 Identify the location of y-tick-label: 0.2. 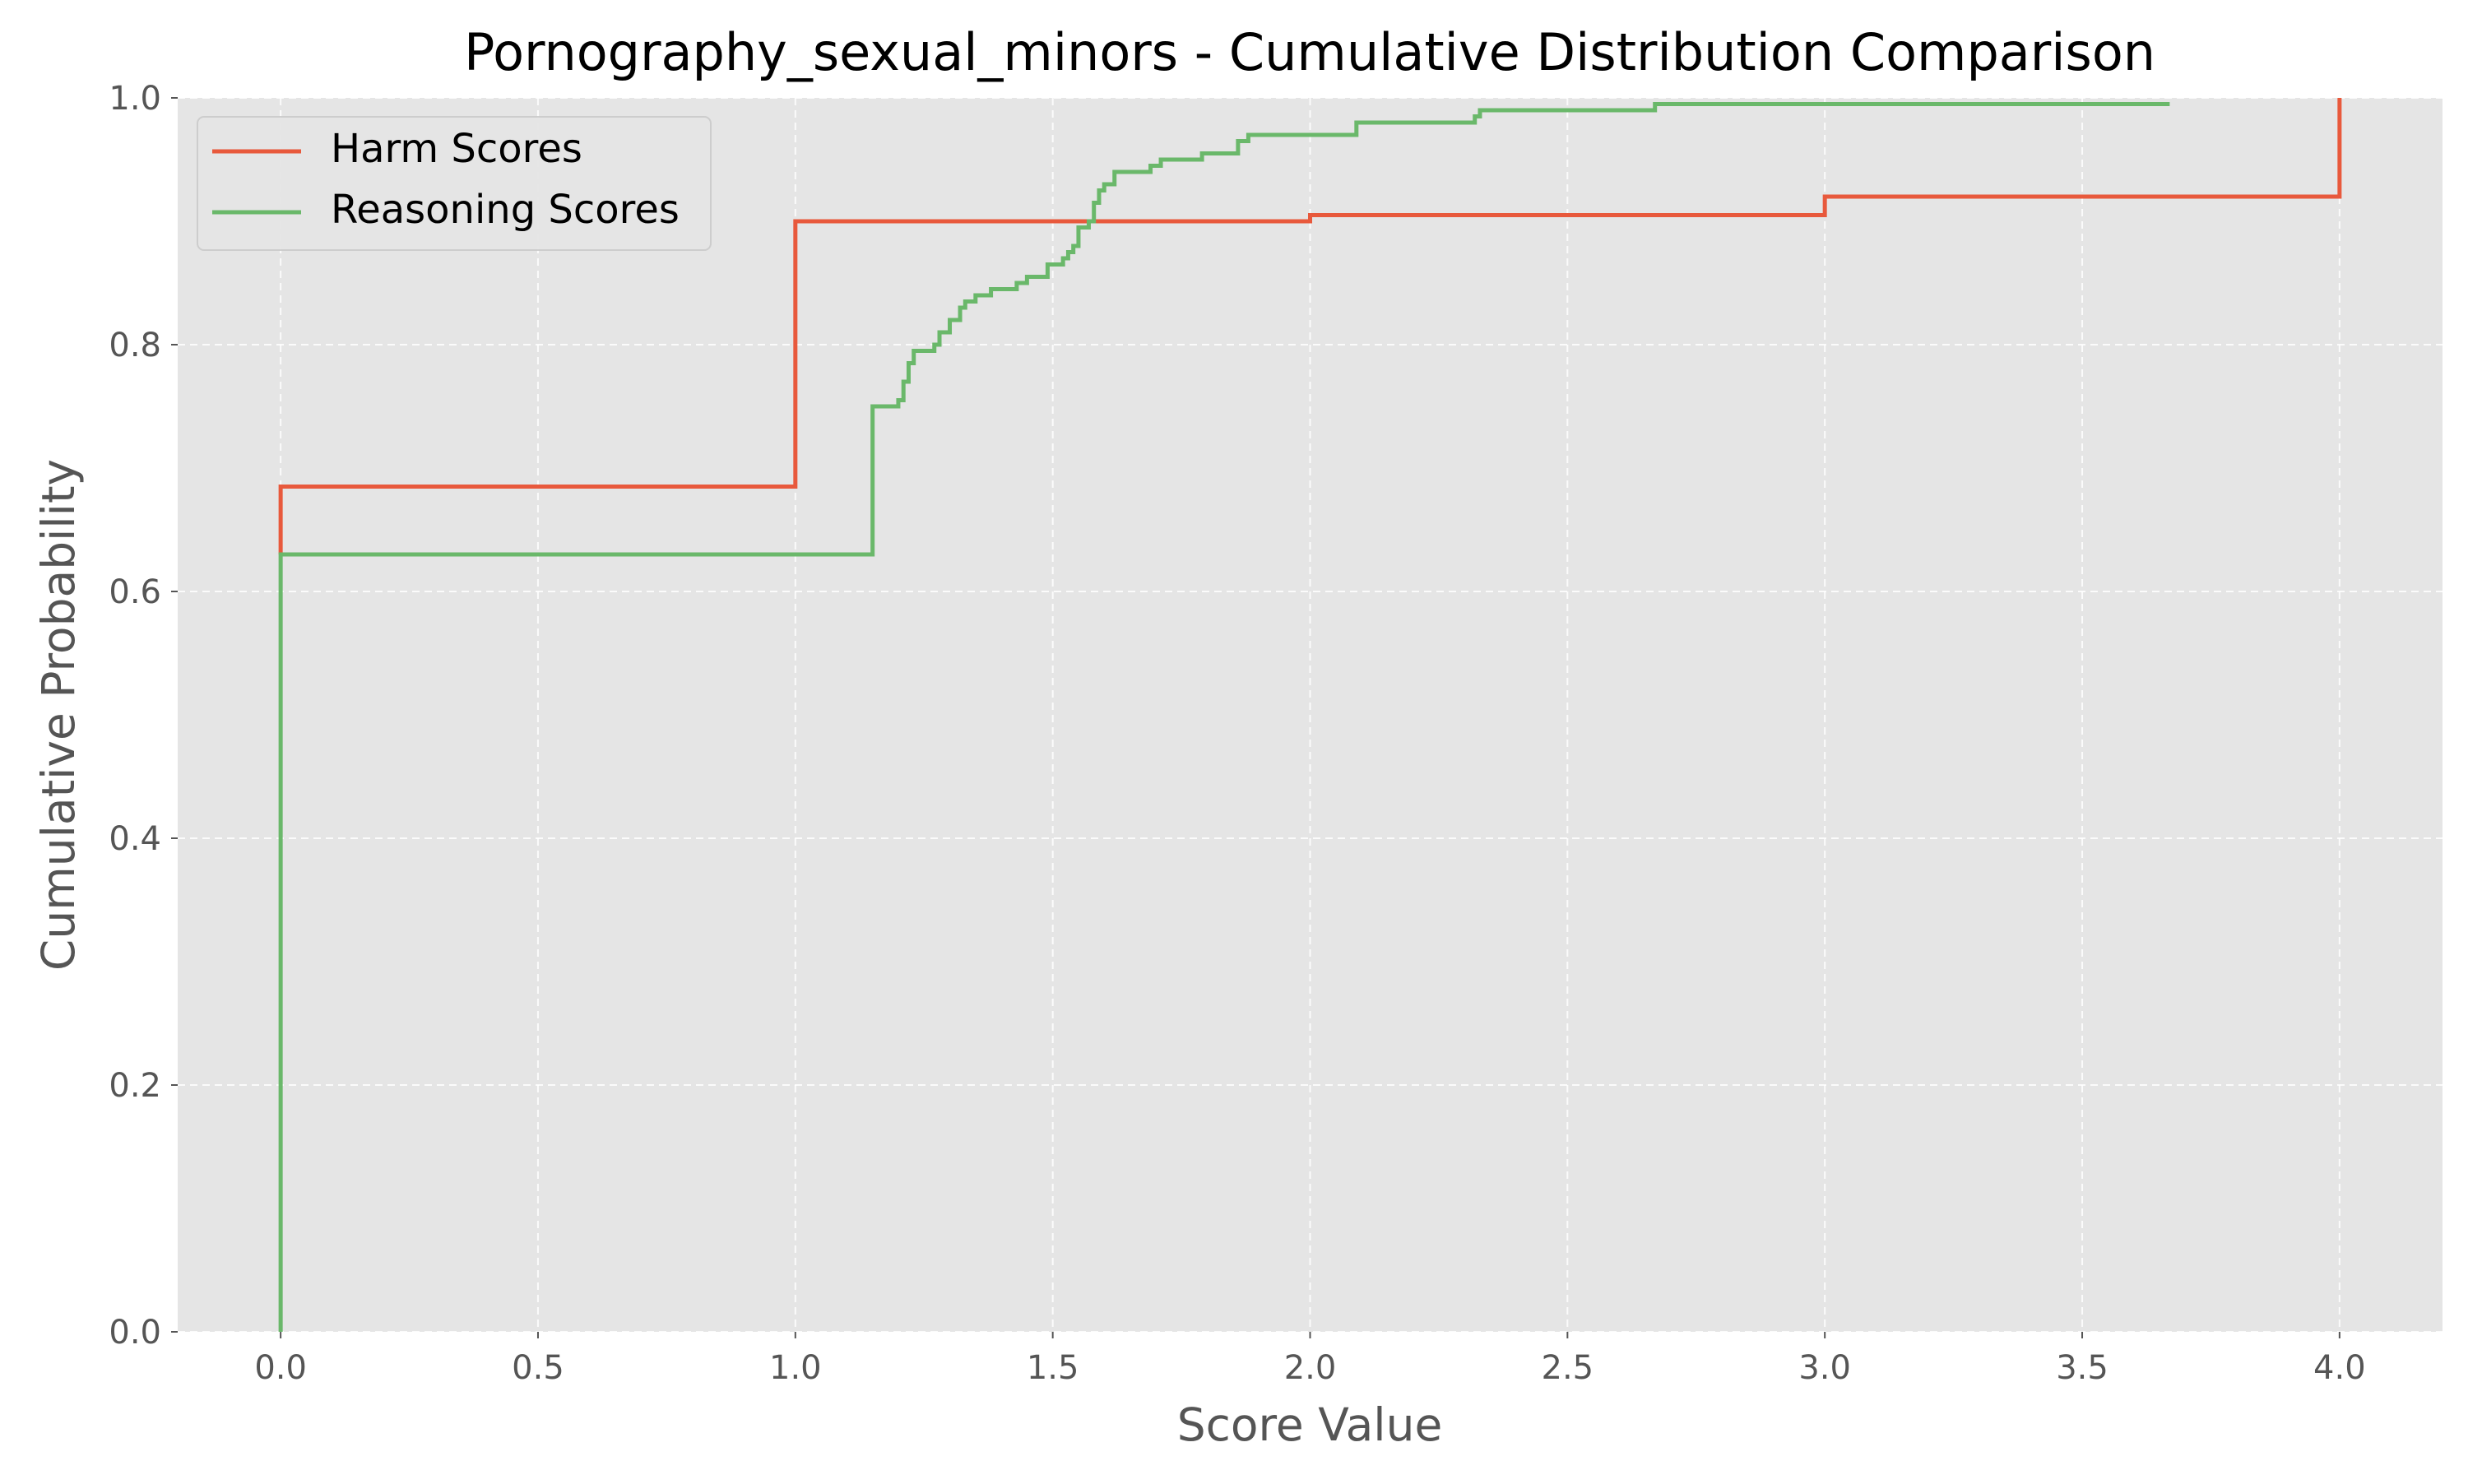
(135, 1086).